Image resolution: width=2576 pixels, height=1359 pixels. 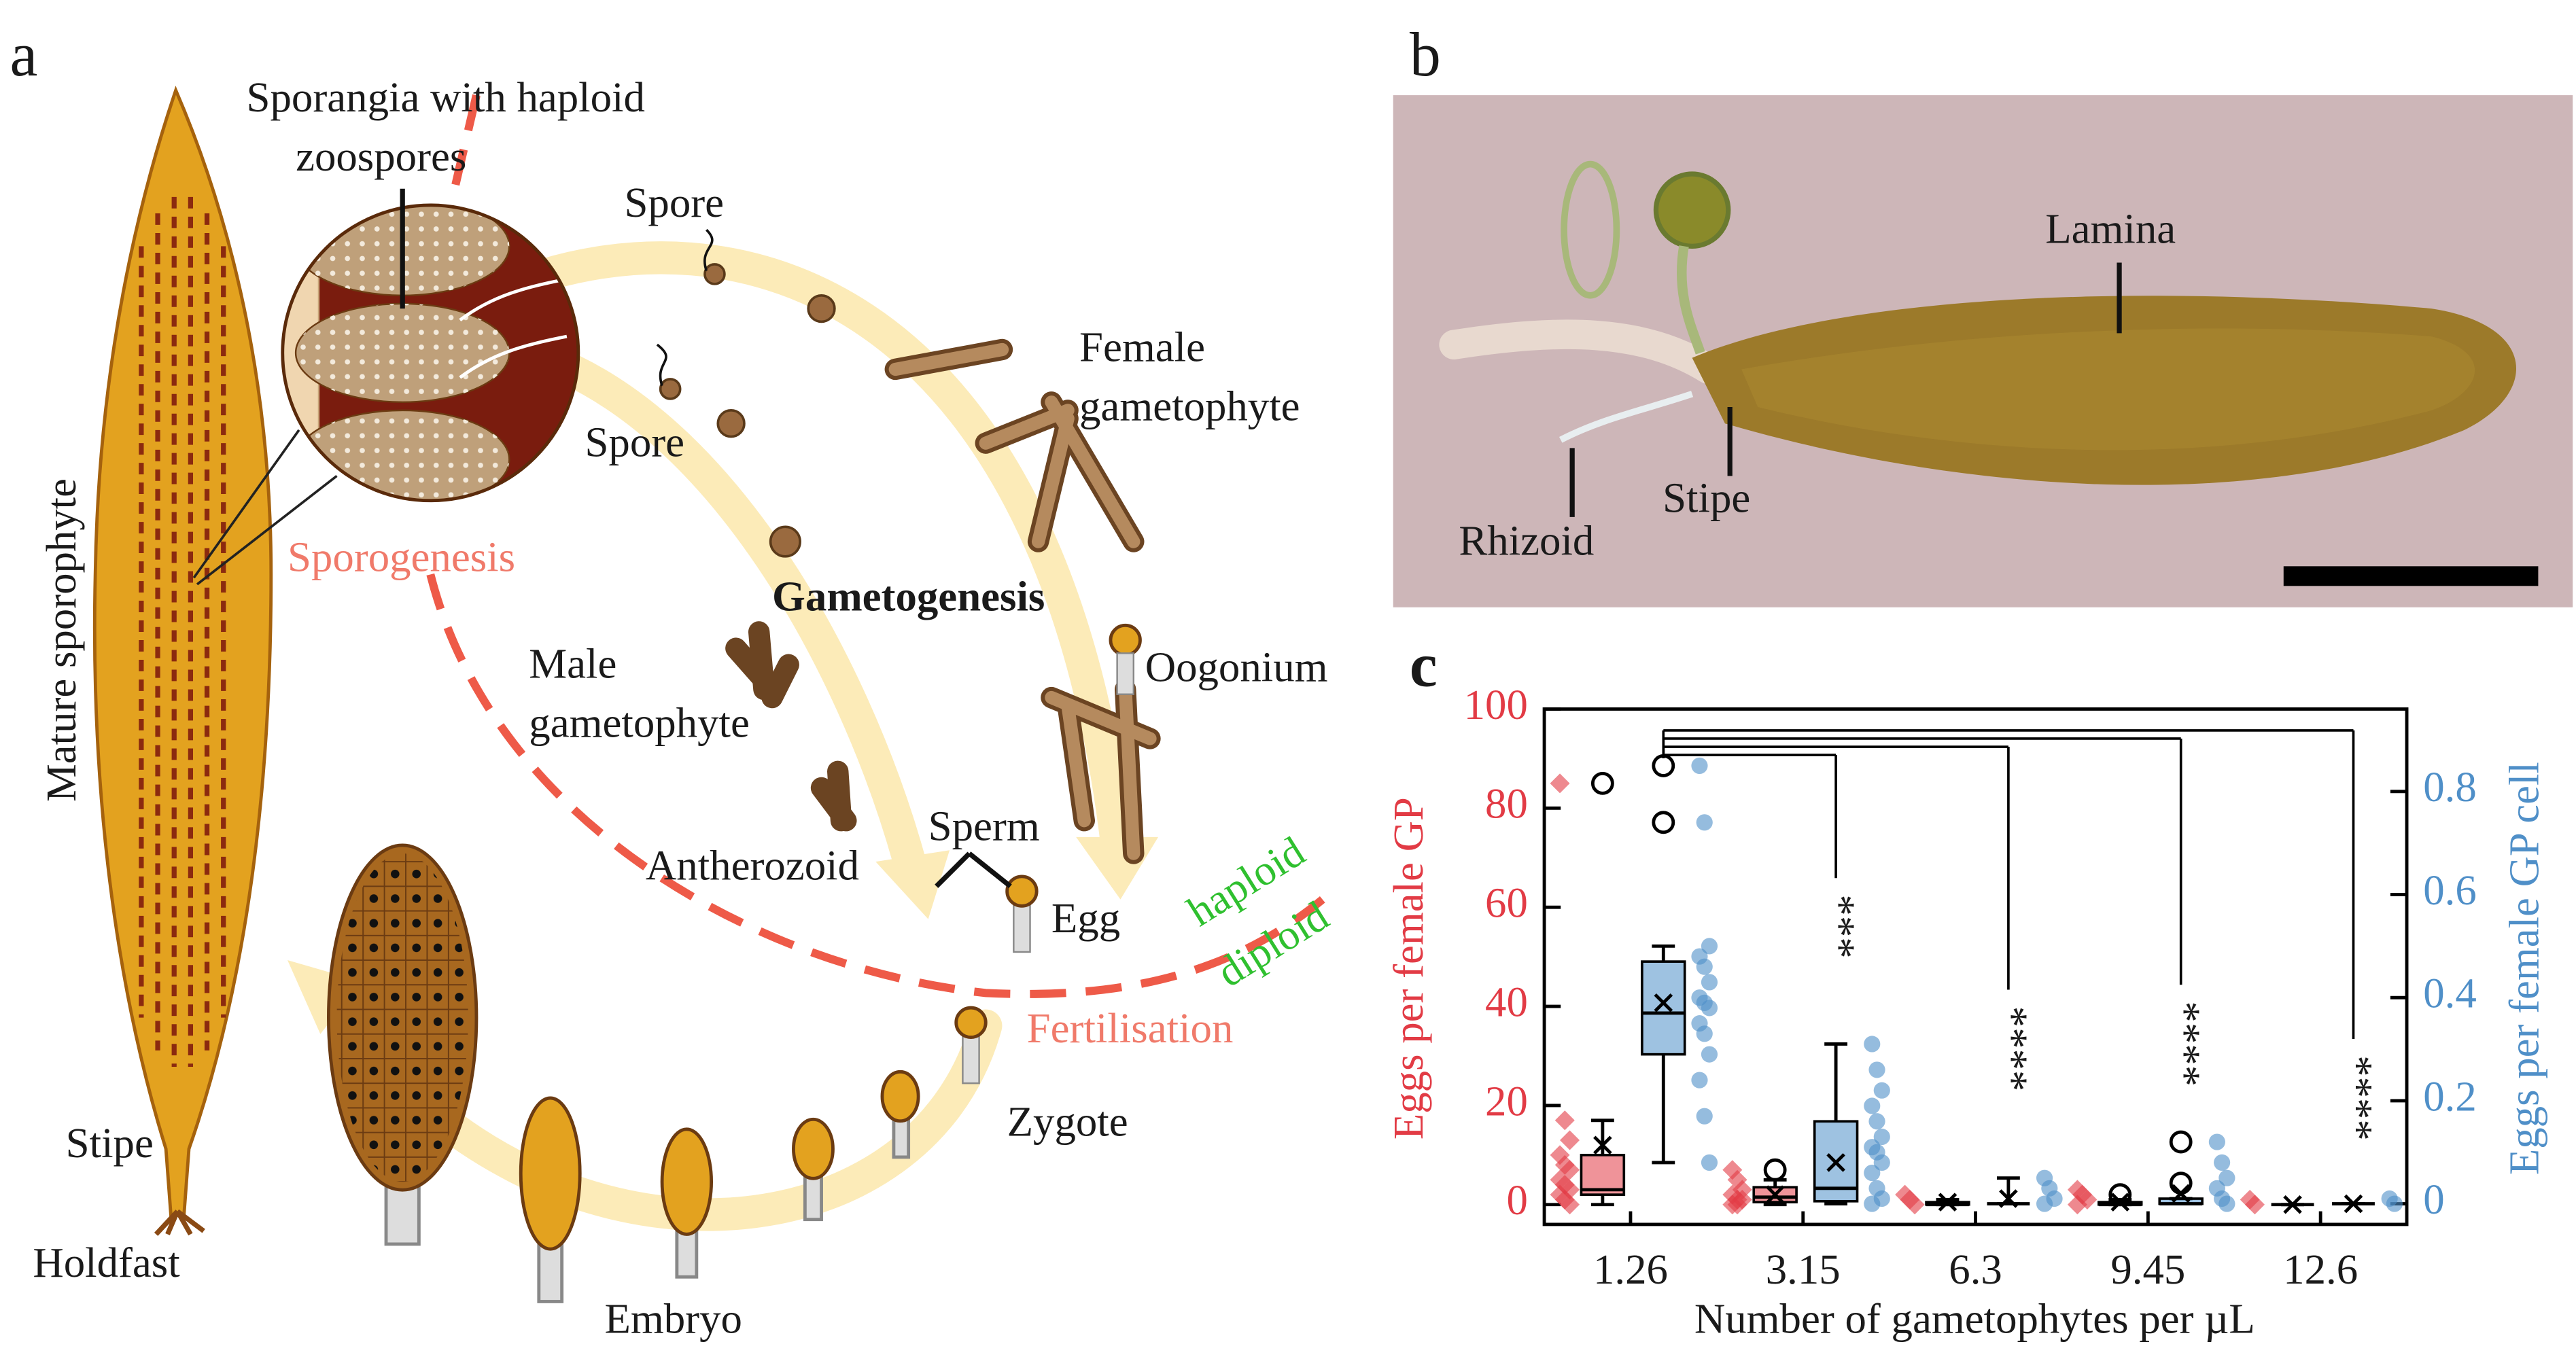 What do you see at coordinates (1803, 1269) in the screenshot?
I see `x-tick-label: 3.15` at bounding box center [1803, 1269].